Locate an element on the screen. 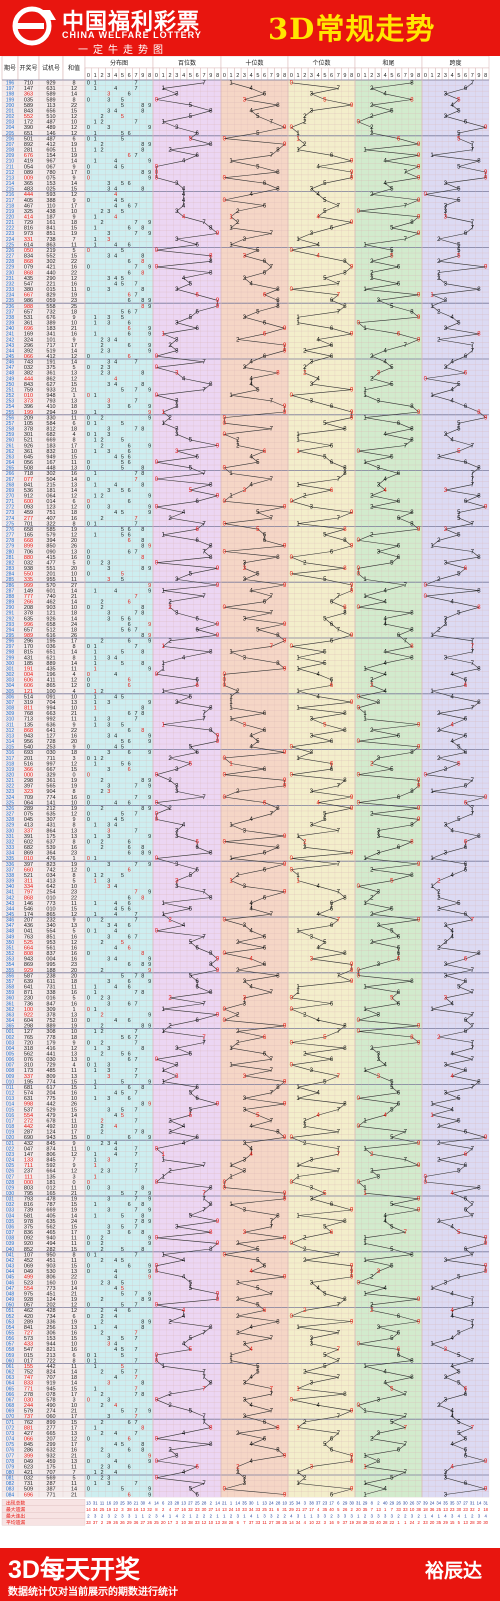  sum-cell: 14 is located at coordinates (74, 591).